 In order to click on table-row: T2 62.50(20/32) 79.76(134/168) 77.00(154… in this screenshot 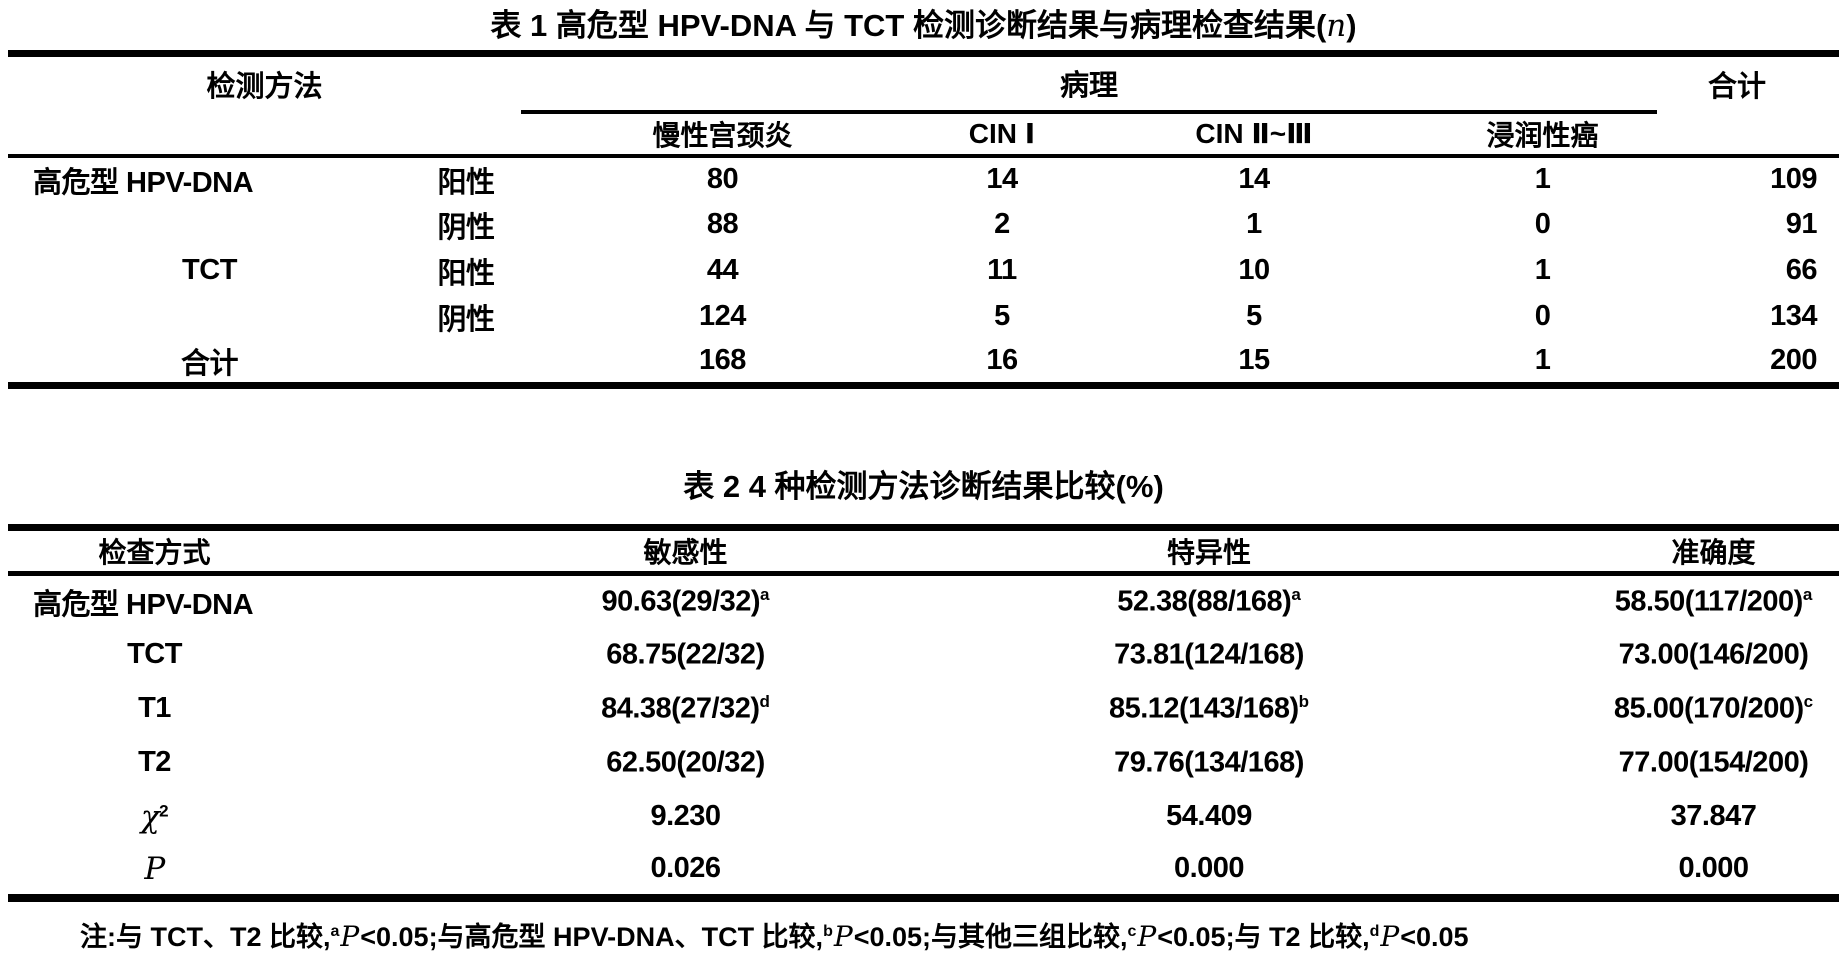, I will do `click(923, 763)`.